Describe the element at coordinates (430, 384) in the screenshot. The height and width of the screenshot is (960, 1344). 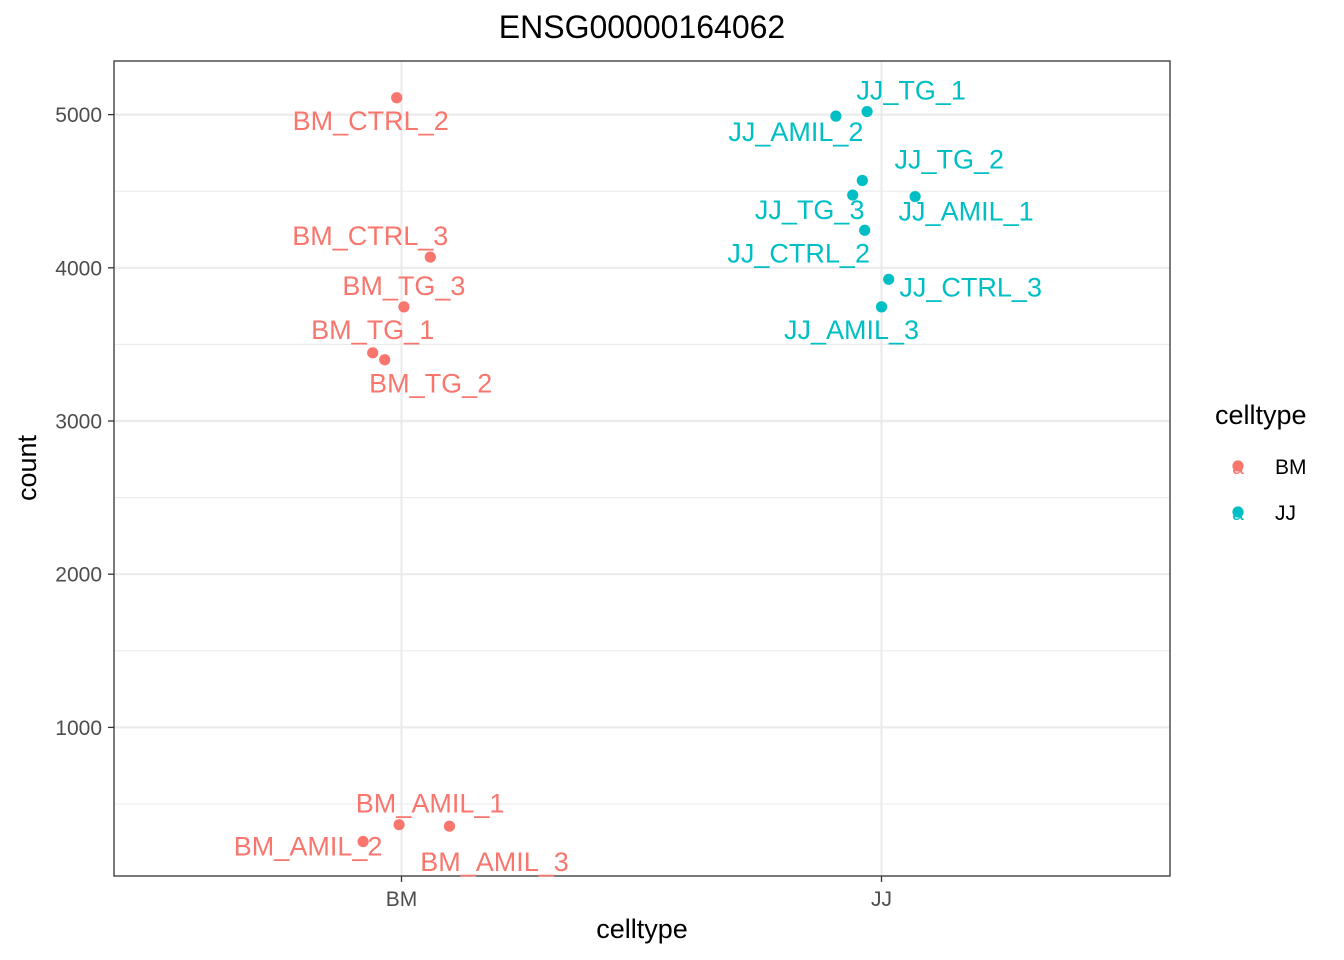
I see `point-label: BM_TG_2` at that location.